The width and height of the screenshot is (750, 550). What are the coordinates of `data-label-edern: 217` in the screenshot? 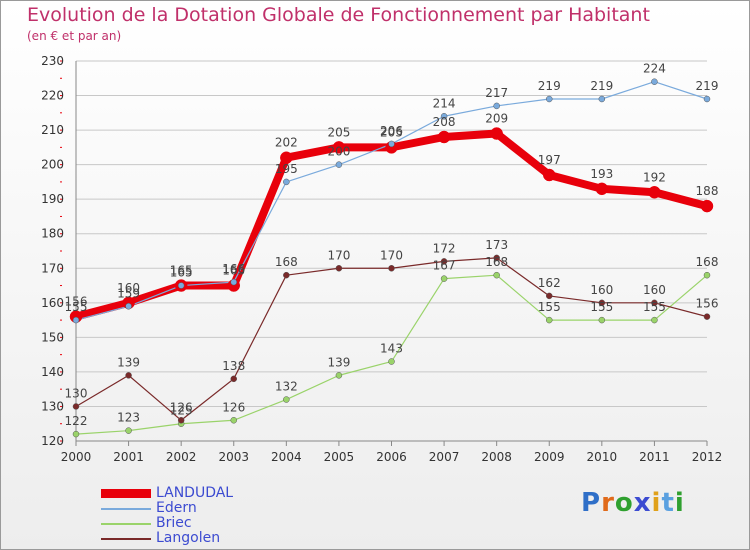 It's located at (496, 93).